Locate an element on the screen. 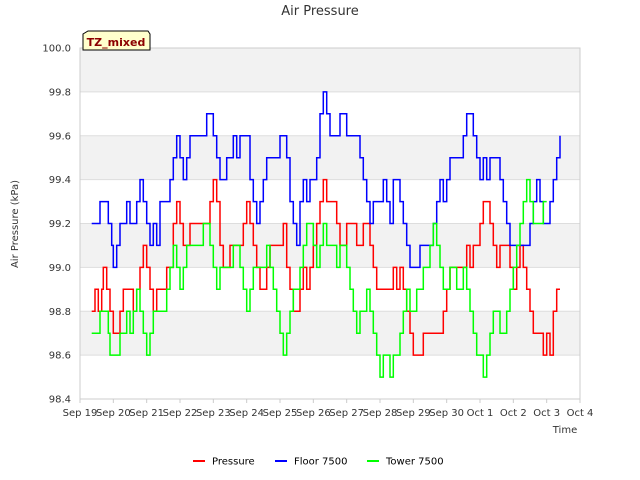 The height and width of the screenshot is (480, 640). y-tick-labels: 98.4 98.6 98.8 99.0 99.2 99.4 99.6 99.8 100.0 is located at coordinates (56, 225).